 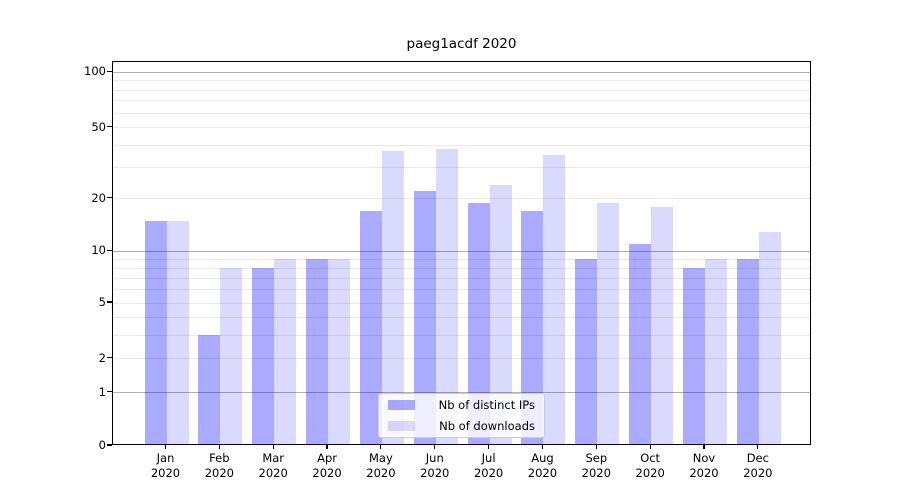 I want to click on x-tick-label-apr: Apr 2020, so click(x=327, y=465).